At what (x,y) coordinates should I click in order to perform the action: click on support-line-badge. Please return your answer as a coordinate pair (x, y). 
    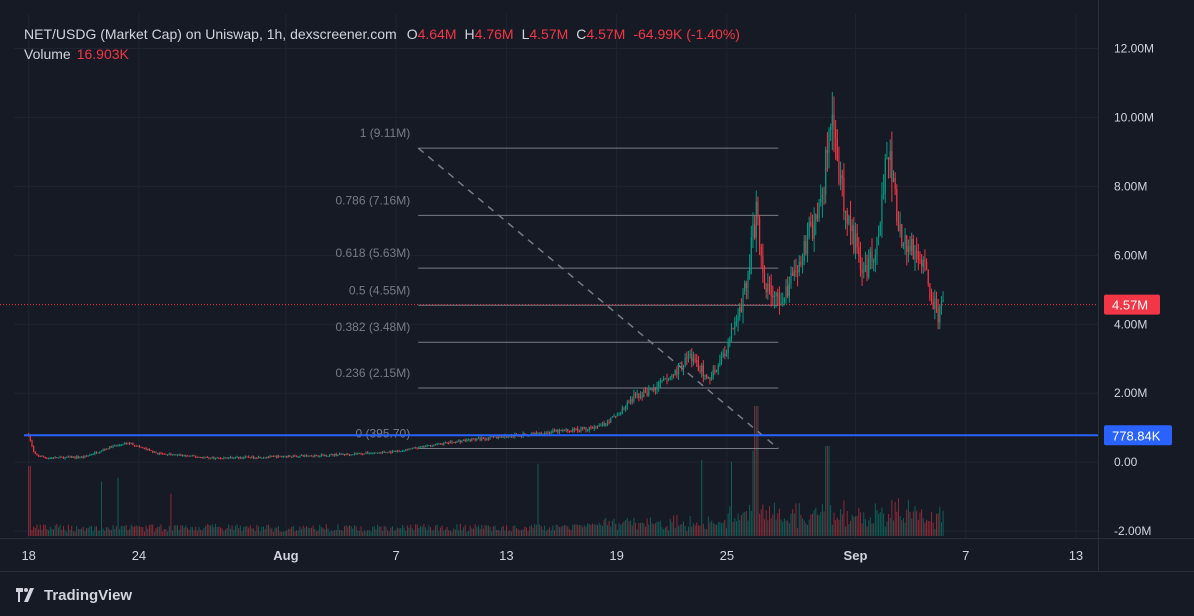
    Looking at the image, I should click on (1138, 435).